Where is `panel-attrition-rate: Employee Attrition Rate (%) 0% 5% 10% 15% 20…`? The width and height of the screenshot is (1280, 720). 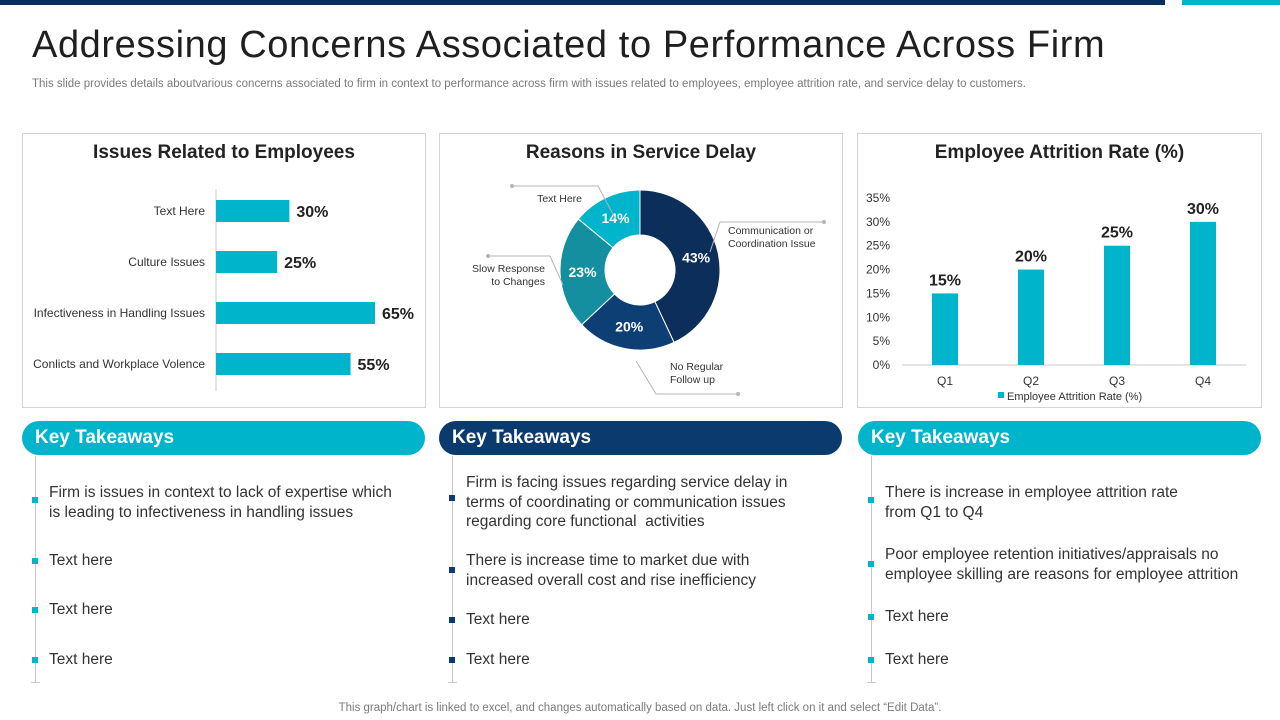
panel-attrition-rate: Employee Attrition Rate (%) 0% 5% 10% 15% 20… is located at coordinates (1059, 270).